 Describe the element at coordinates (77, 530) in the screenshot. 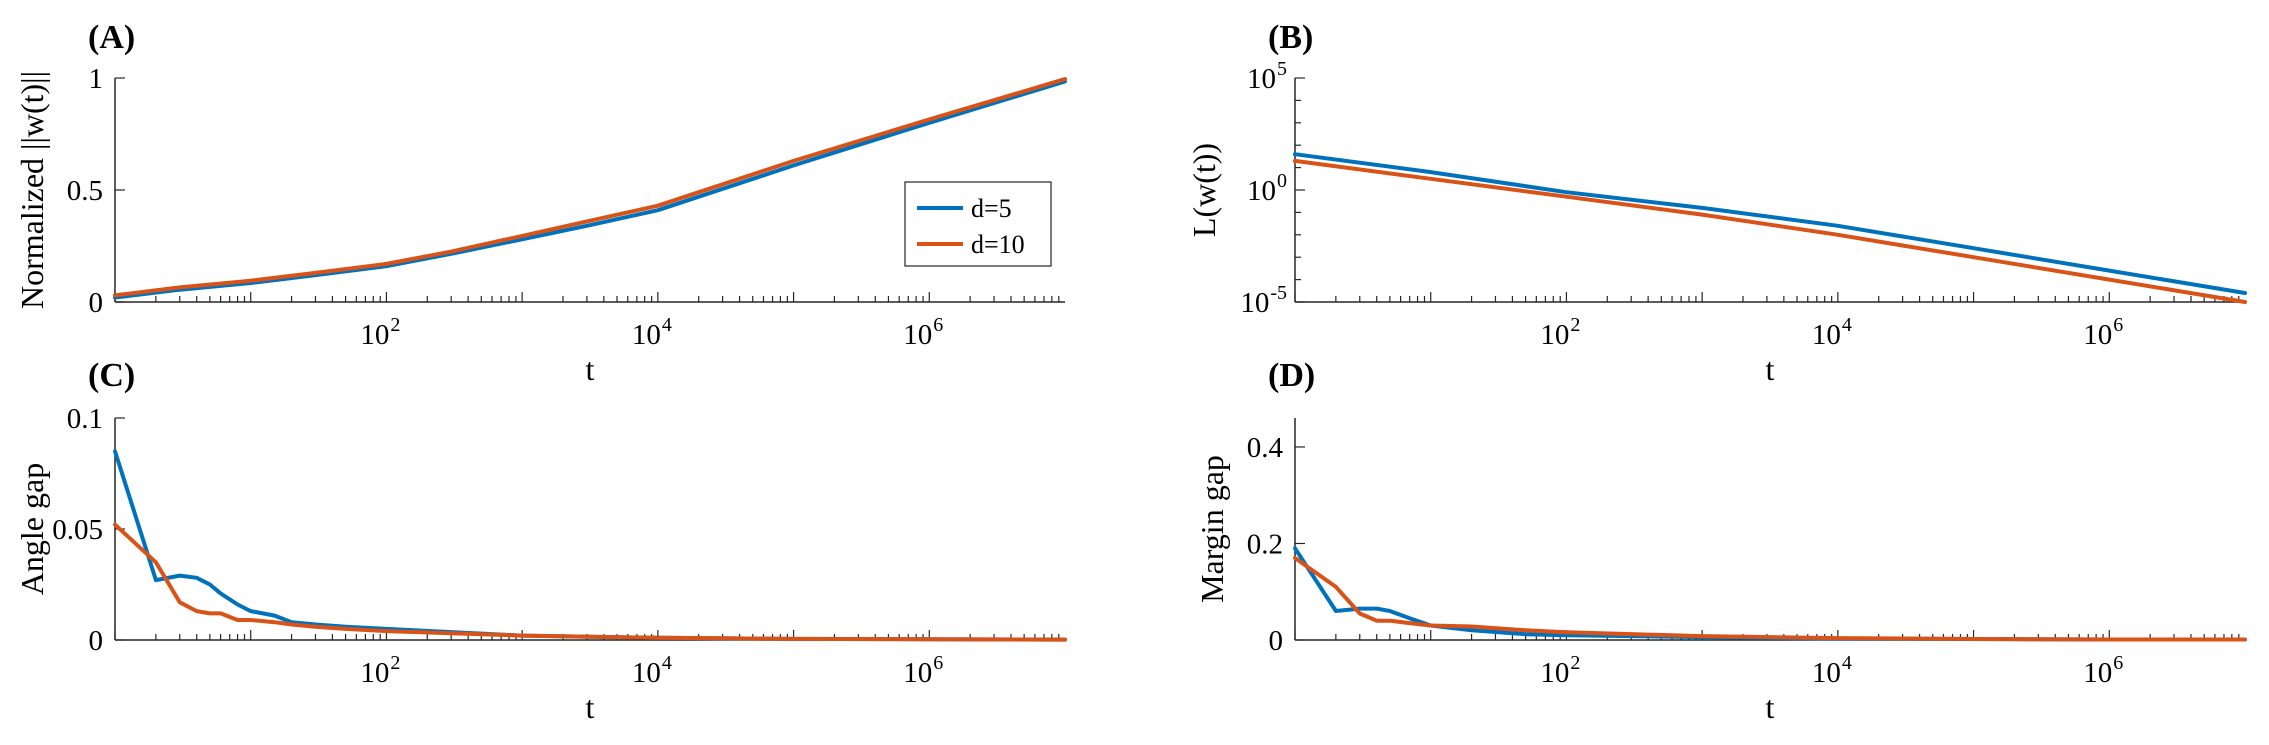

I see `y-tick-label: 0.05` at that location.